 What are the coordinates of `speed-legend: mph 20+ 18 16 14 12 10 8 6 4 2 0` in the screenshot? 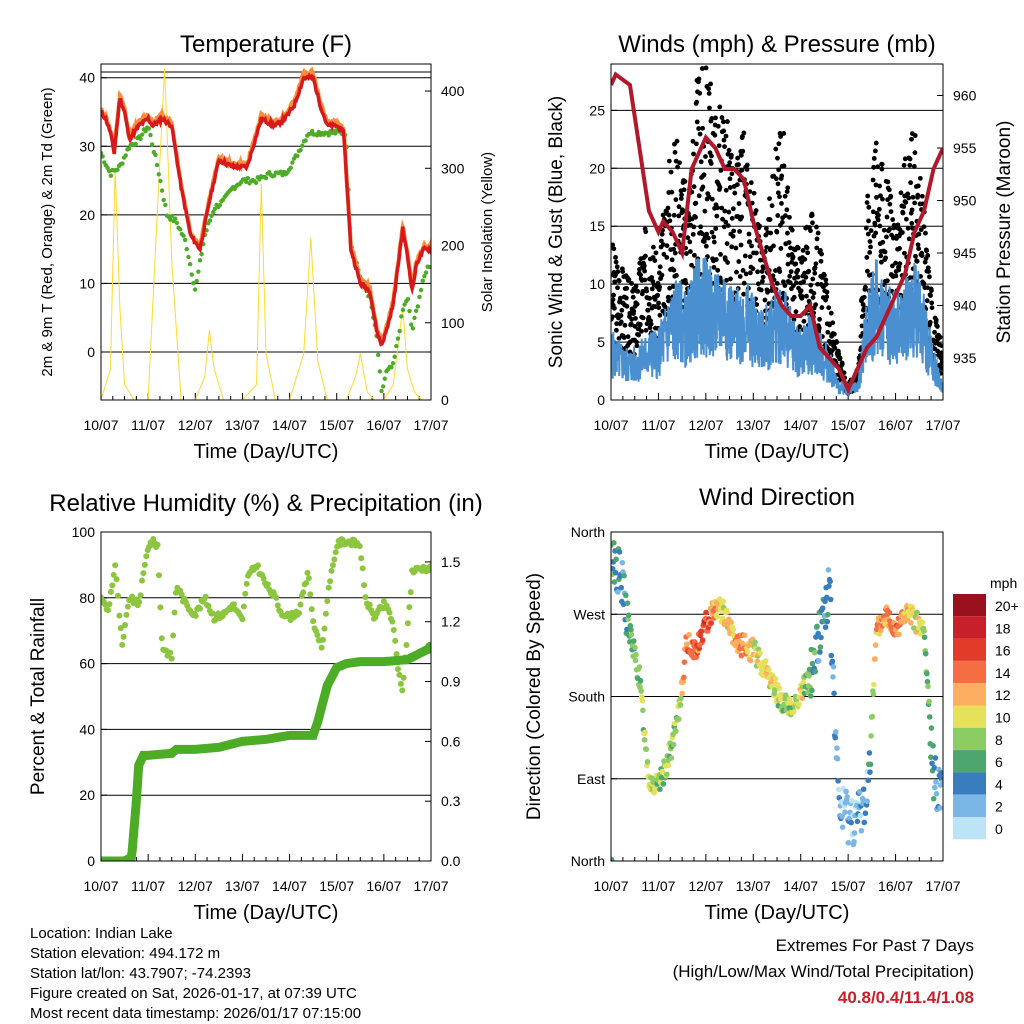 It's located at (986, 707).